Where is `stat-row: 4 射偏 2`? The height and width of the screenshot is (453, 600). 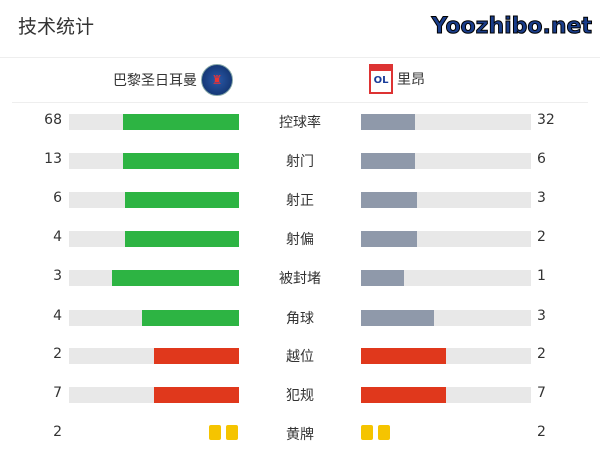
stat-row: 4 射偏 2 is located at coordinates (300, 238).